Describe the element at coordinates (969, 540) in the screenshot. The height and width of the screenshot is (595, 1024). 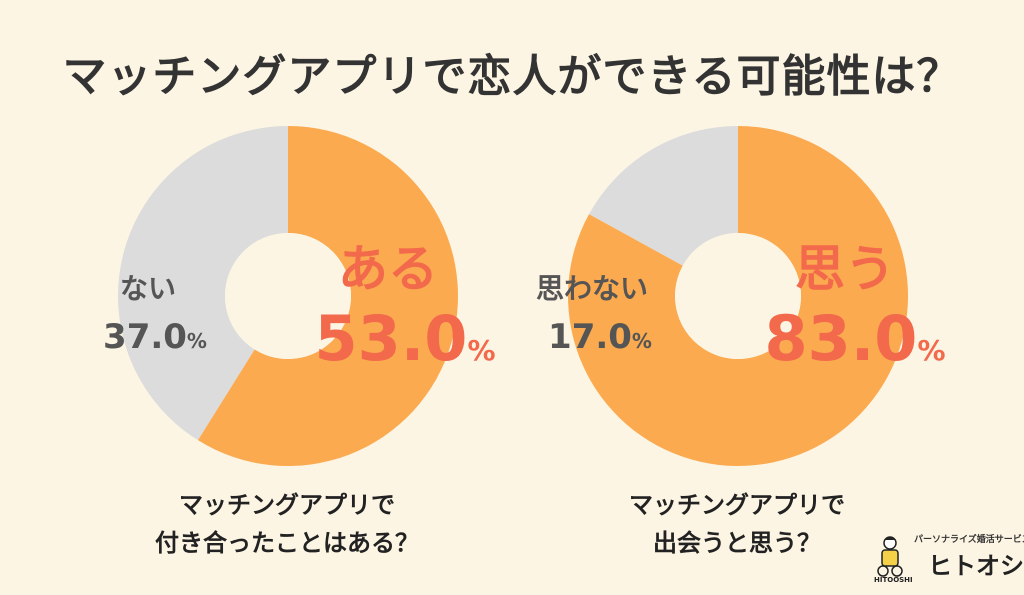
I see `logo-tagline: パーソナライズ婚活サービス` at that location.